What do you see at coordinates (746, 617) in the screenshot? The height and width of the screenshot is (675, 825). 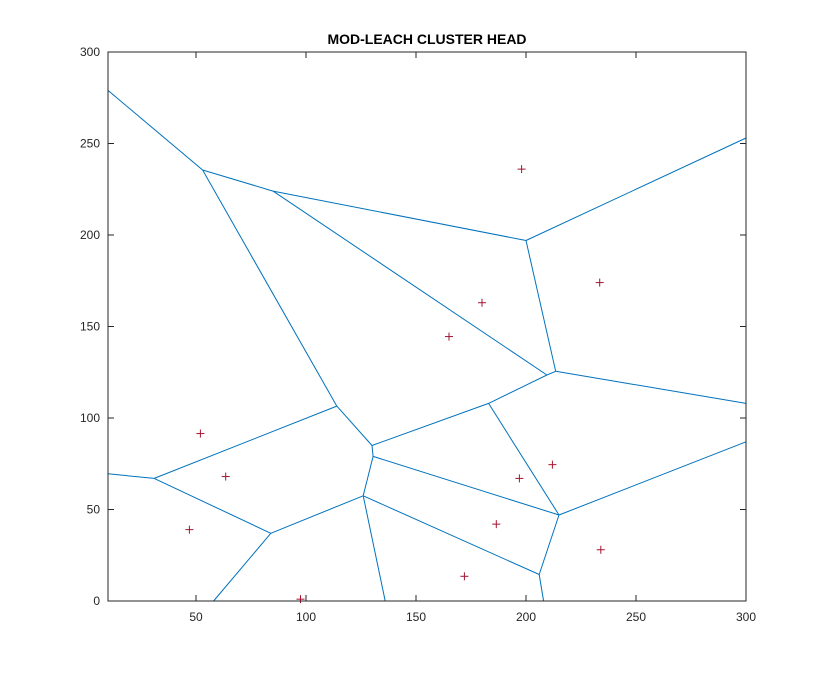 I see `x-tick-label: 300` at bounding box center [746, 617].